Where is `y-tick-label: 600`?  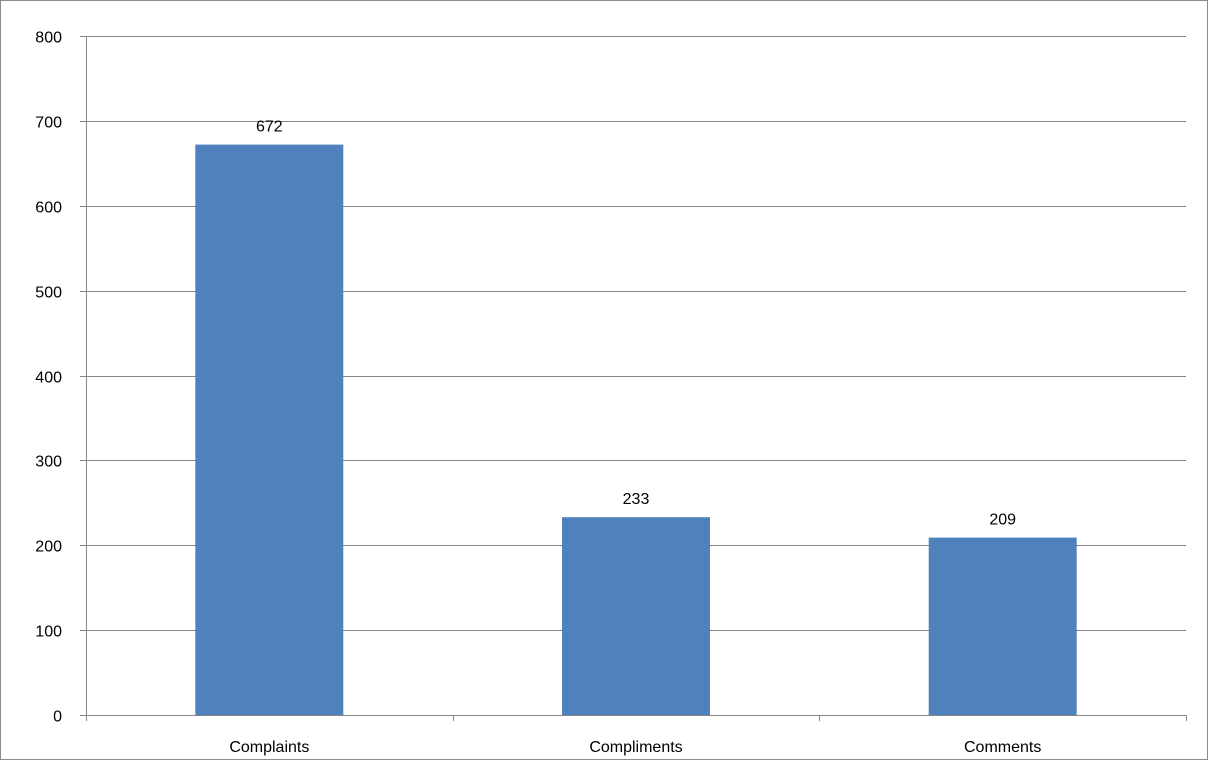
y-tick-label: 600 is located at coordinates (48, 208).